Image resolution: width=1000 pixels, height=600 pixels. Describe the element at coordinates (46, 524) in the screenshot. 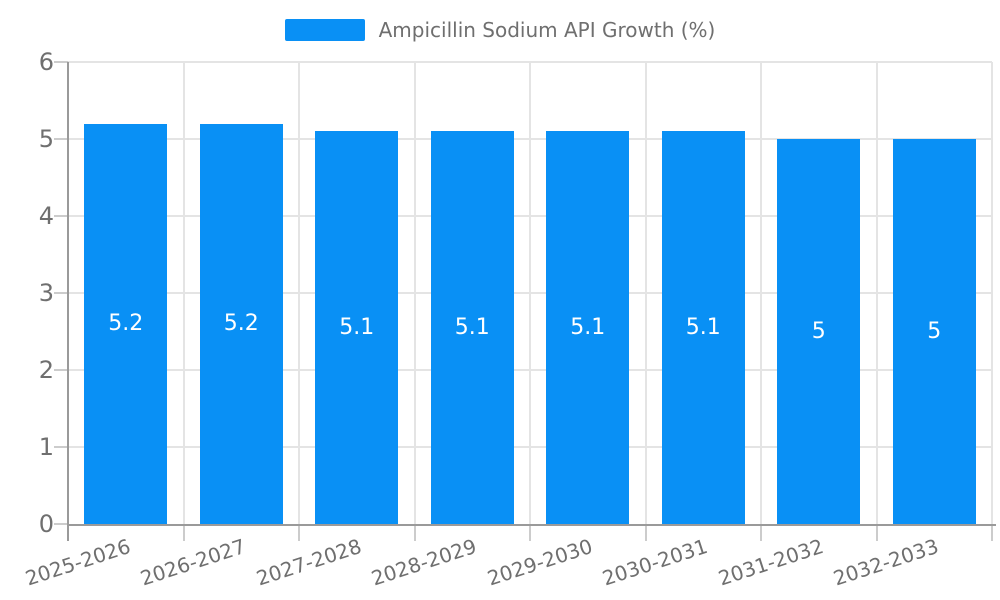

I see `y-axis-tick-label: 0` at that location.